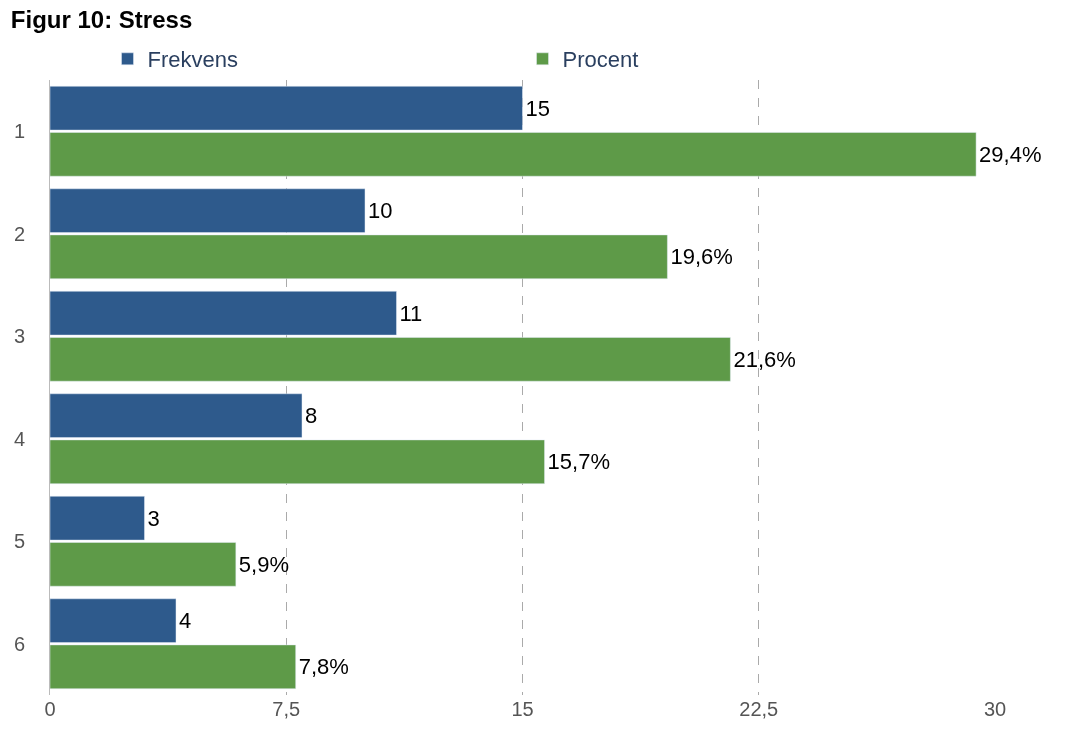 The width and height of the screenshot is (1085, 740). Describe the element at coordinates (286, 709) in the screenshot. I see `x-tick-label: 7,5` at that location.